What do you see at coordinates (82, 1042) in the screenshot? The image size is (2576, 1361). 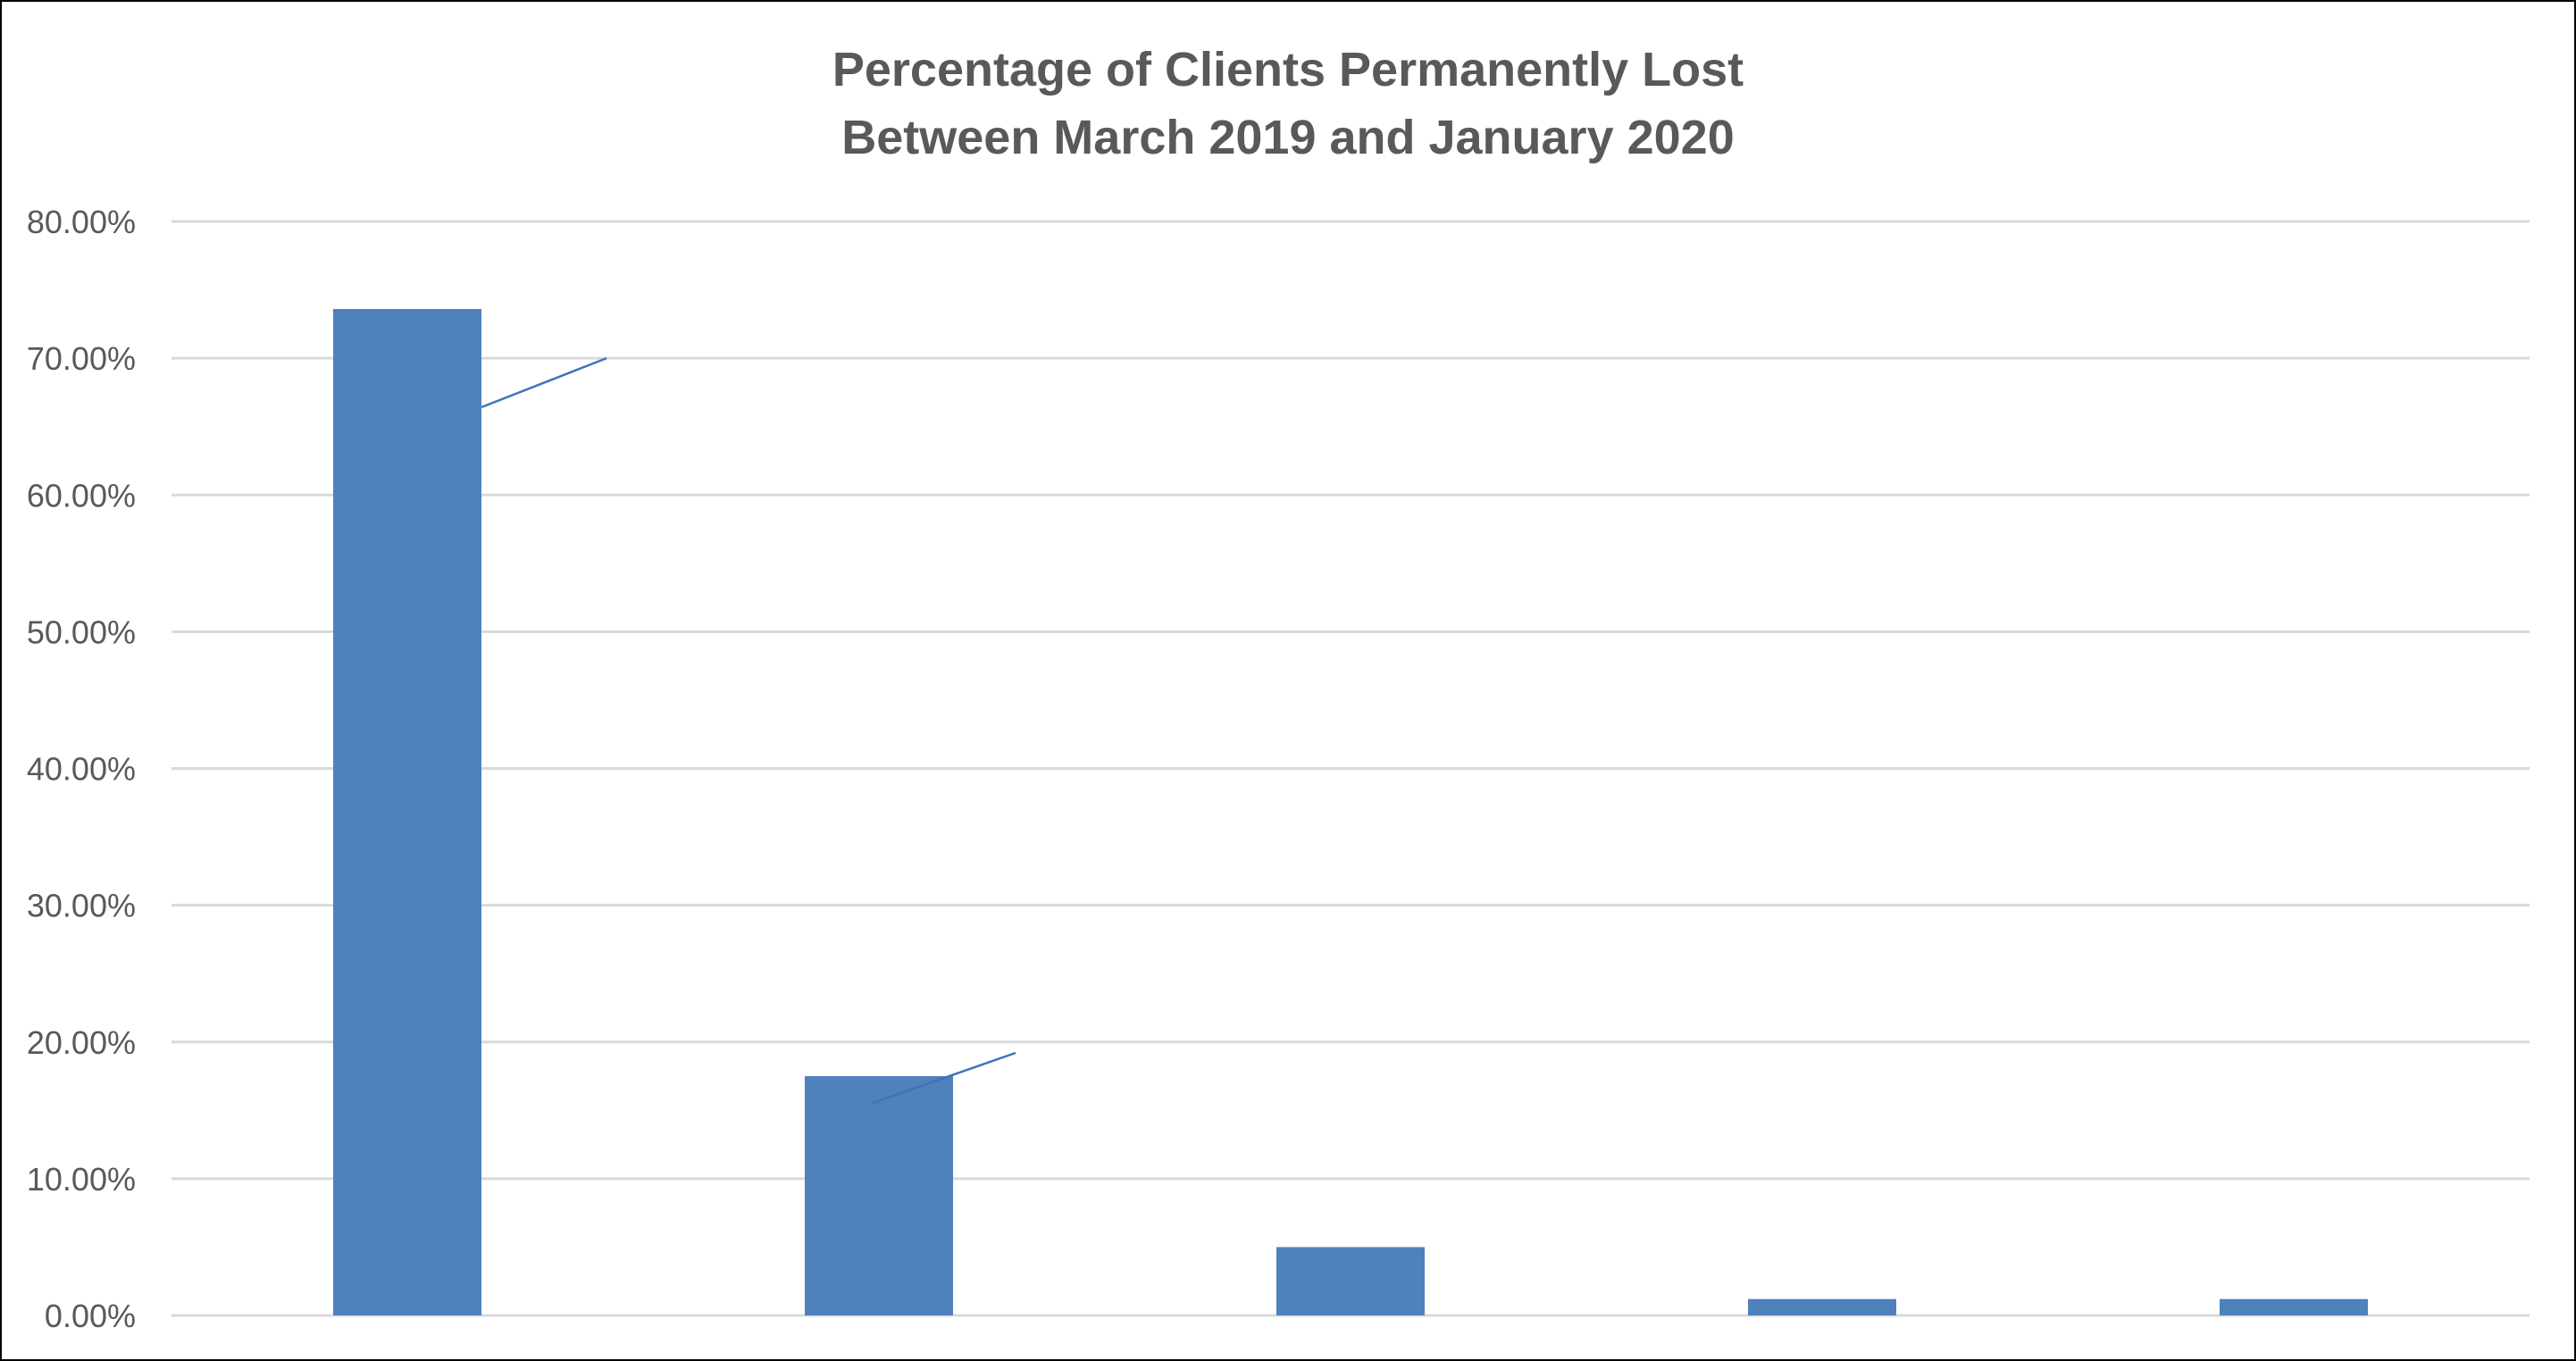 I see `y-tick-label: 20.00%` at bounding box center [82, 1042].